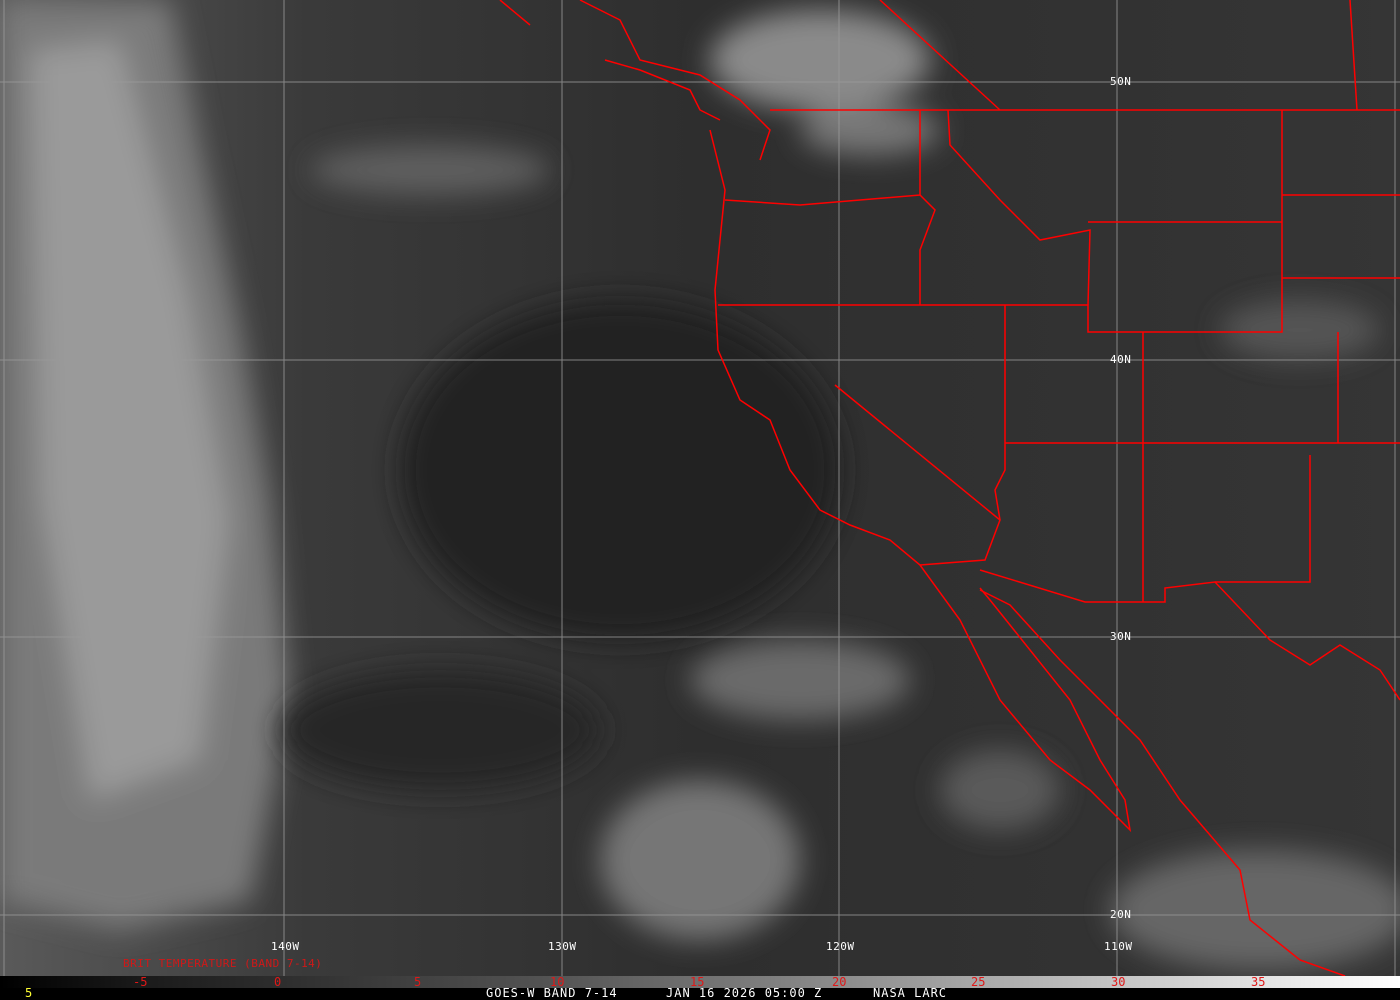  What do you see at coordinates (840, 946) in the screenshot?
I see `lon-label-120w: 120W` at bounding box center [840, 946].